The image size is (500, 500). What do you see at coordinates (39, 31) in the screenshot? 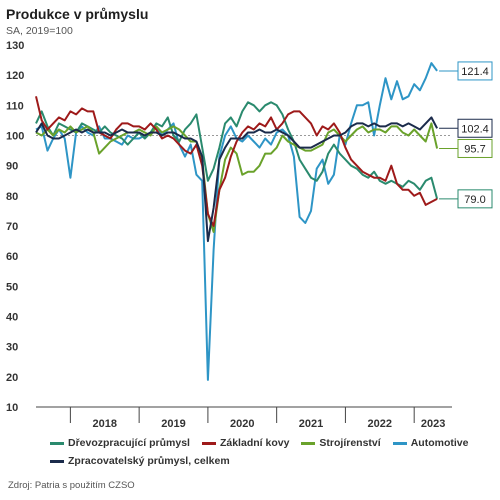
I see `chart-subtitle: SA, 2019=100` at bounding box center [39, 31].